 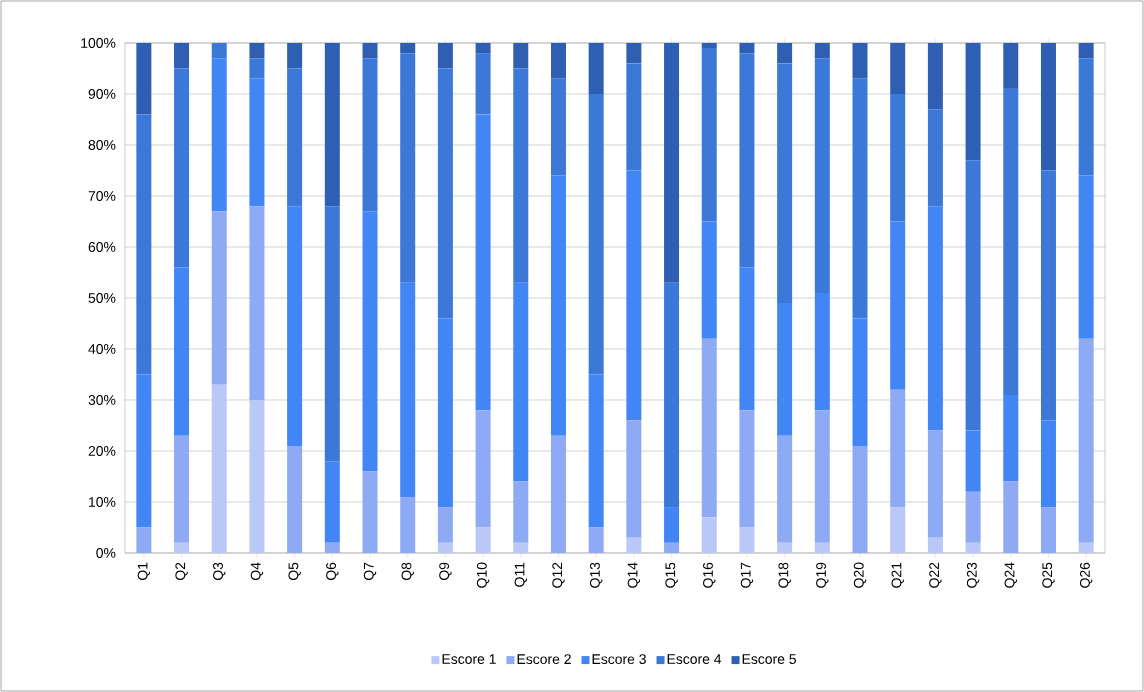 I want to click on x-tick-label: Q19, so click(x=822, y=575).